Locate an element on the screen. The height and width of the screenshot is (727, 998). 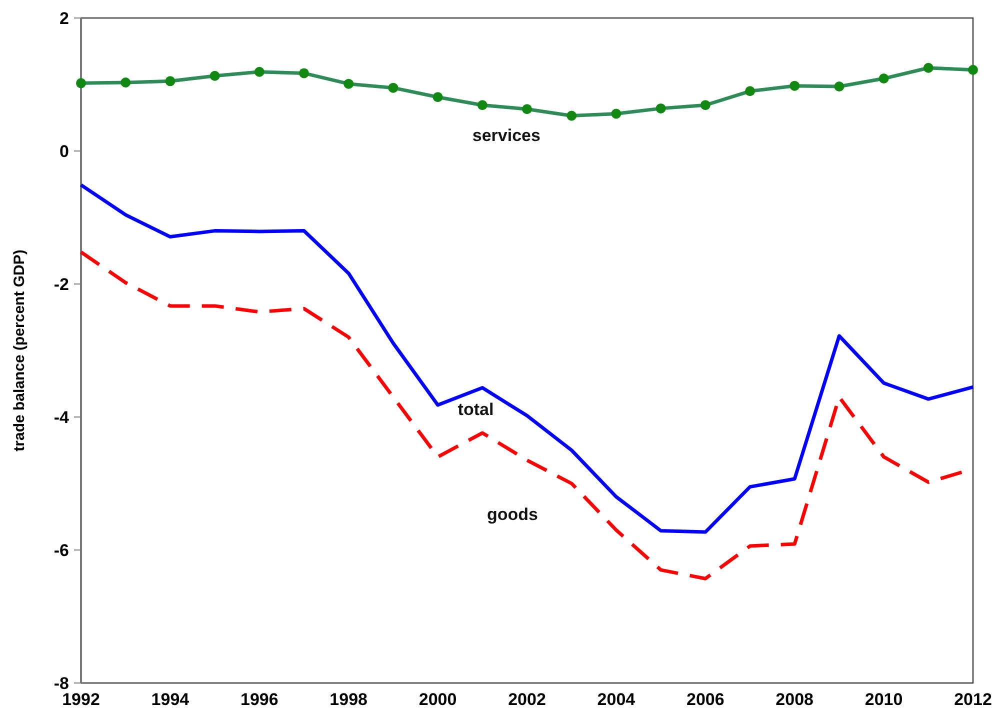
series-label: total is located at coordinates (476, 410).